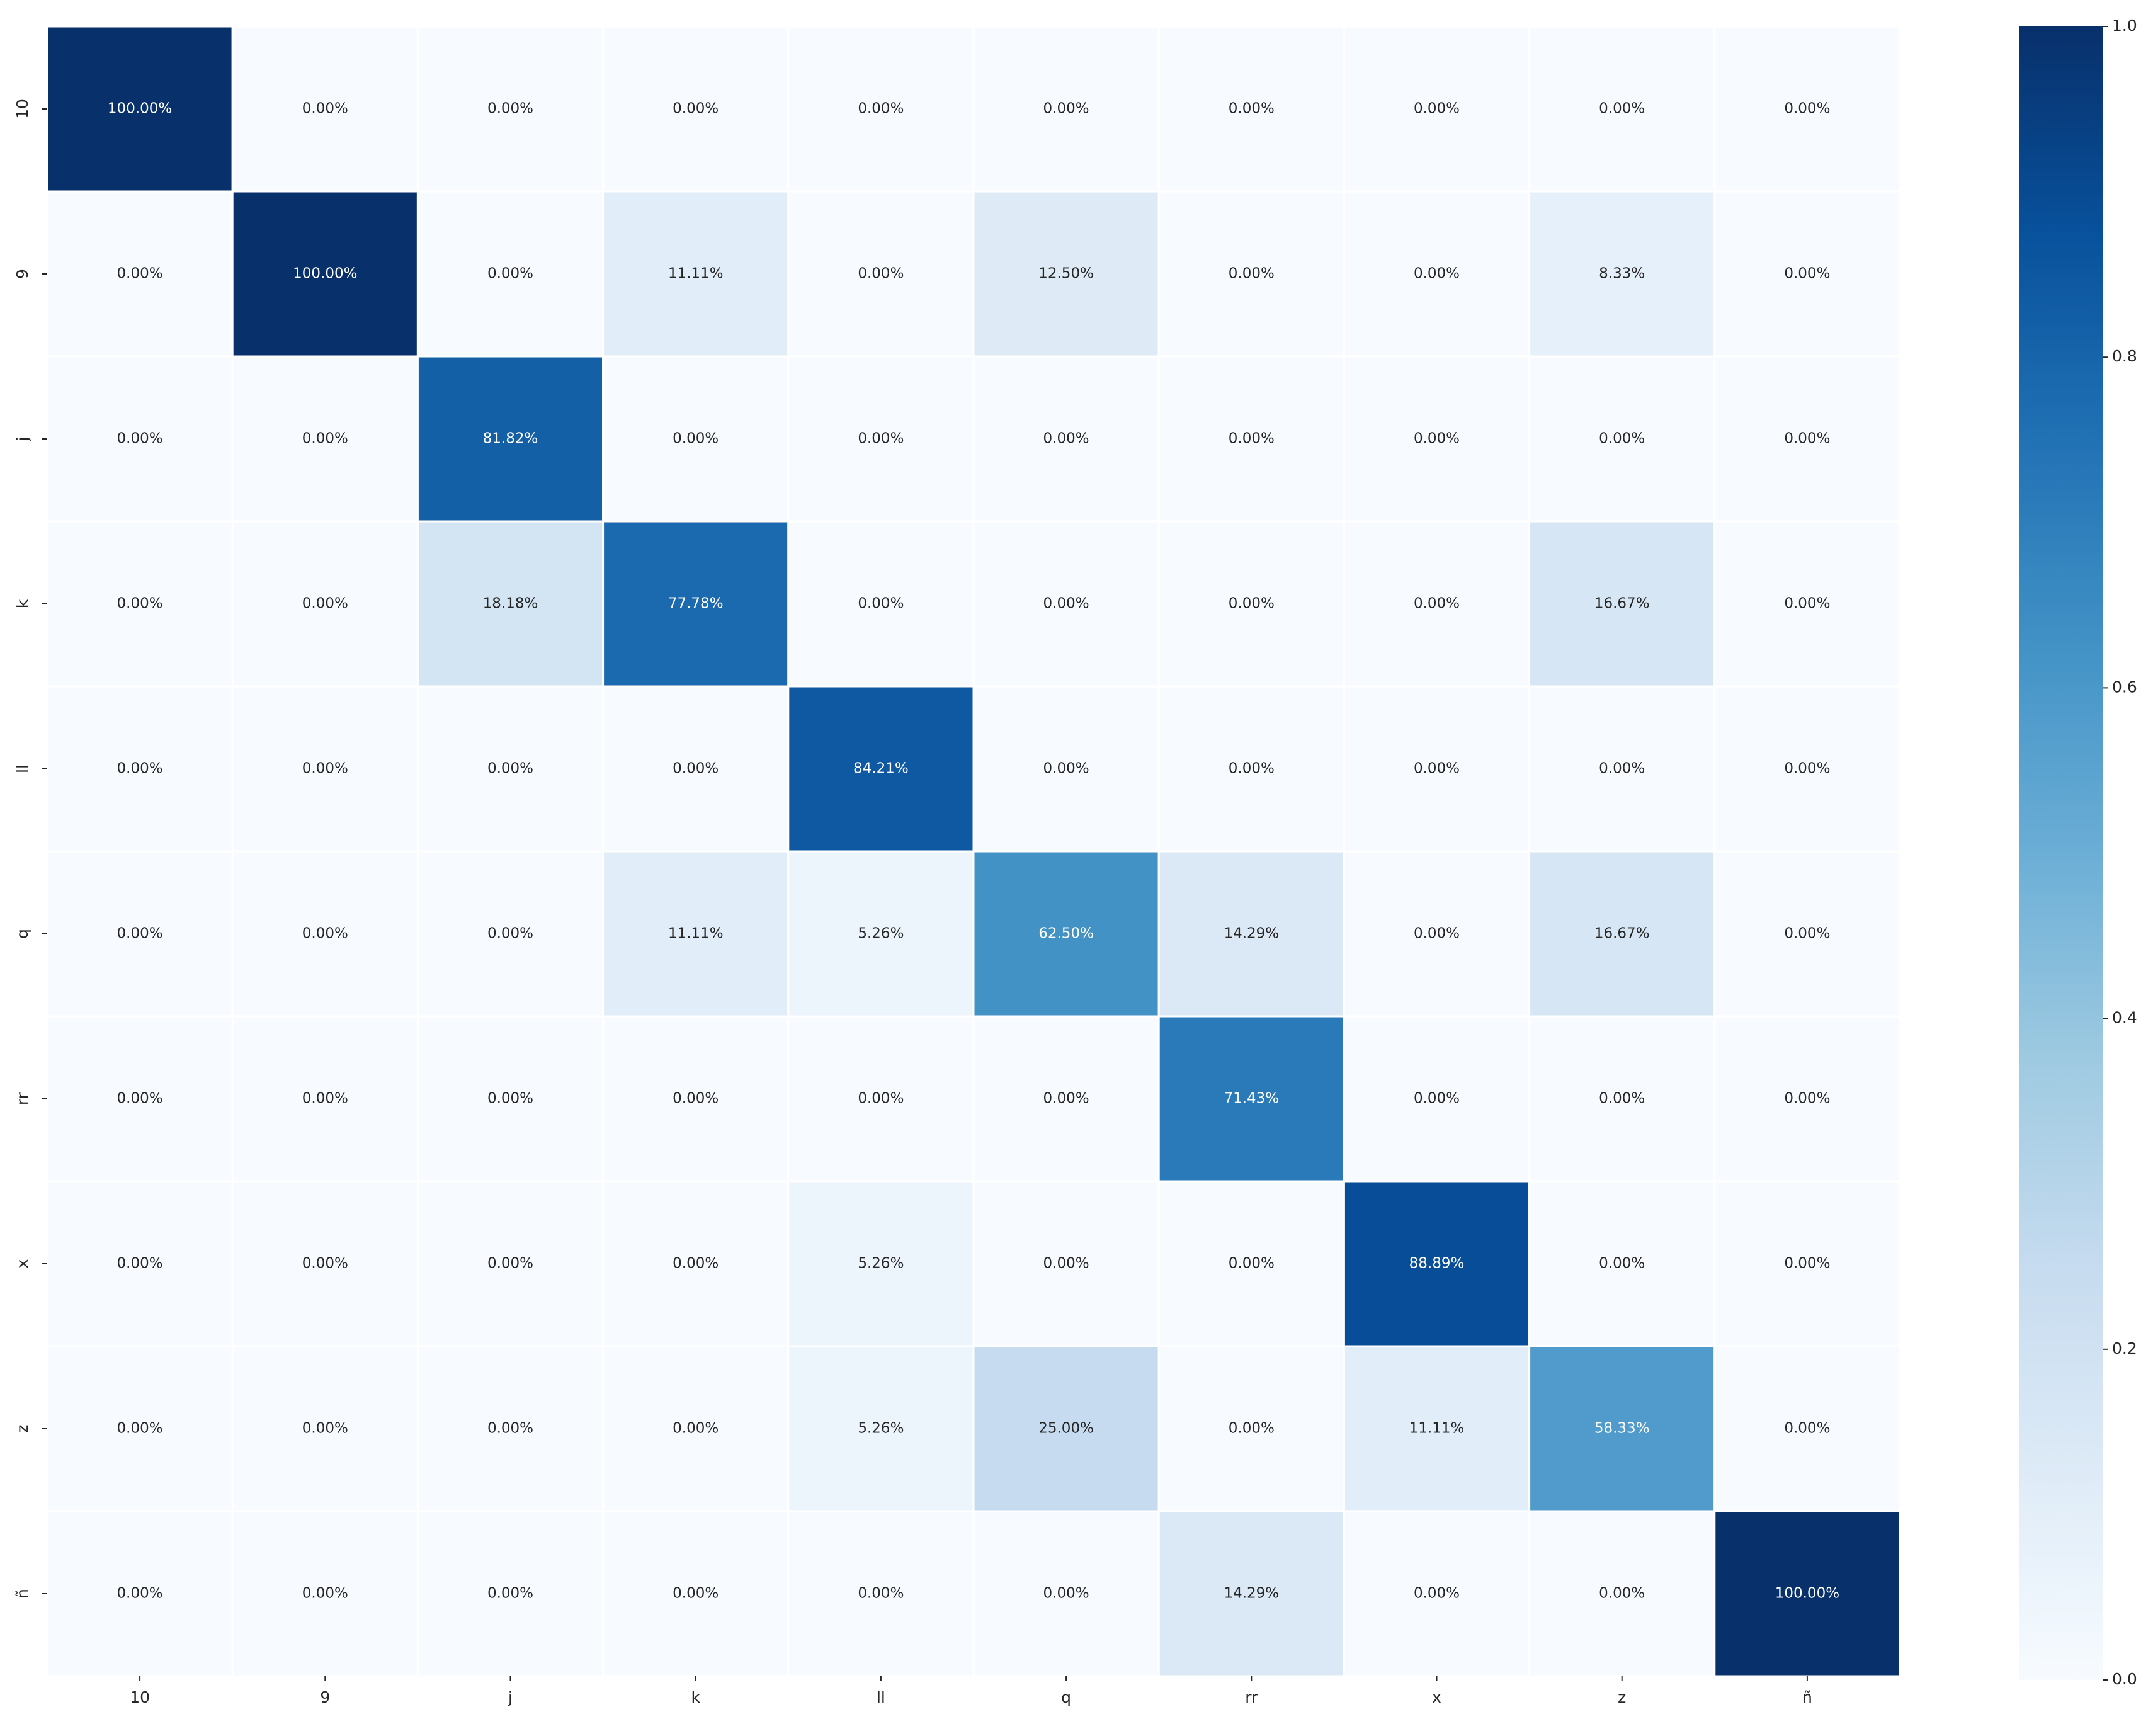  Describe the element at coordinates (1066, 274) in the screenshot. I see `cell-value-label: 12.50%` at that location.